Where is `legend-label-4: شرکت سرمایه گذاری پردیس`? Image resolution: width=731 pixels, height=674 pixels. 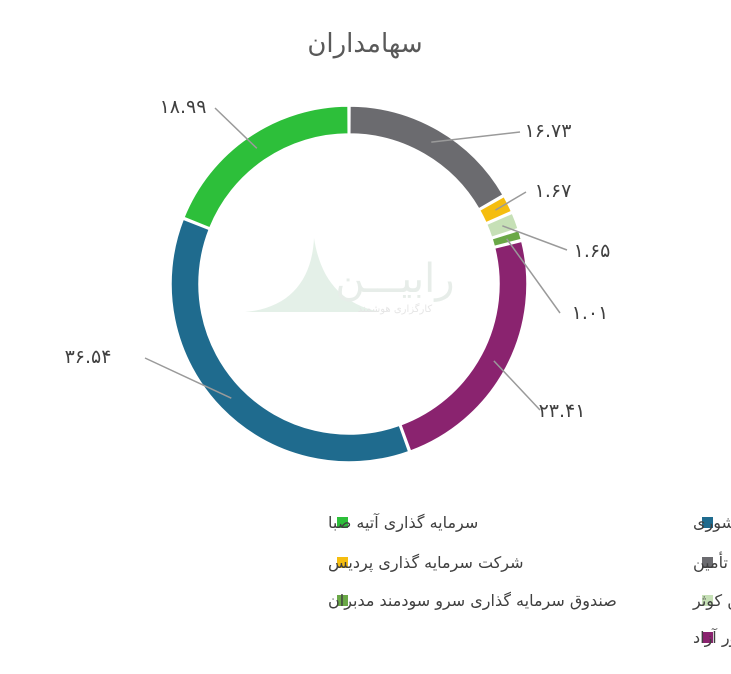 legend-label-4: شرکت سرمایه گذاری پردیس is located at coordinates (426, 563).